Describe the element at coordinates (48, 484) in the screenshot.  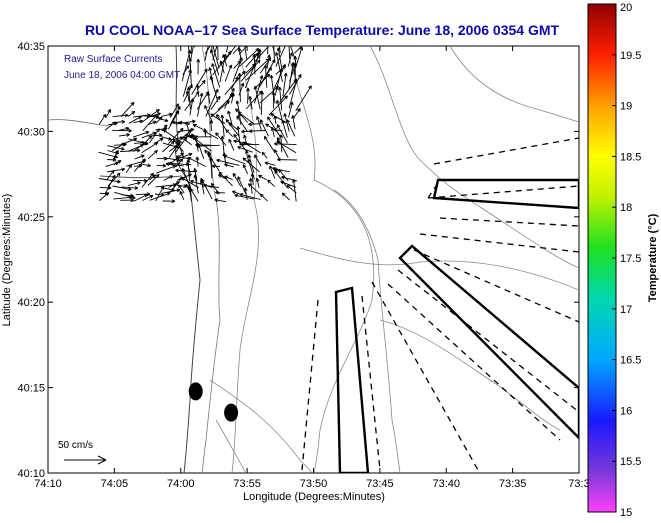
I see `x-tick-label: 74:10` at that location.